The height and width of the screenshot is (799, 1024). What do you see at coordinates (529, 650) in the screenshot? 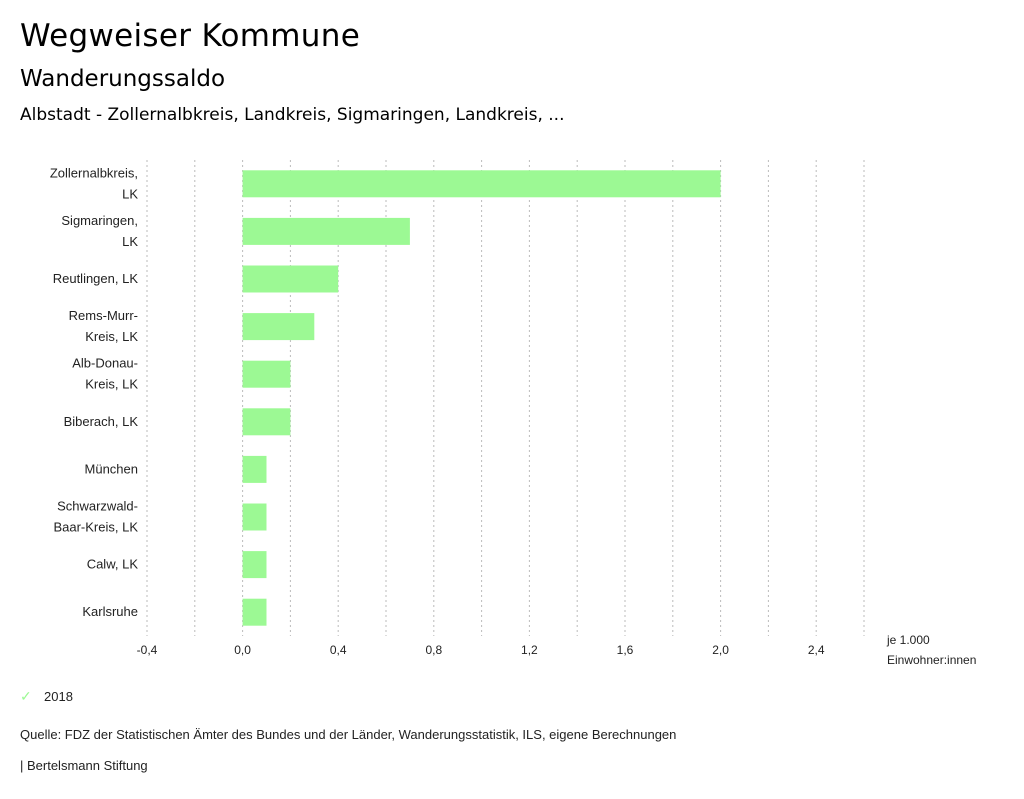
I see `x-tick-label: 1,2` at bounding box center [529, 650].